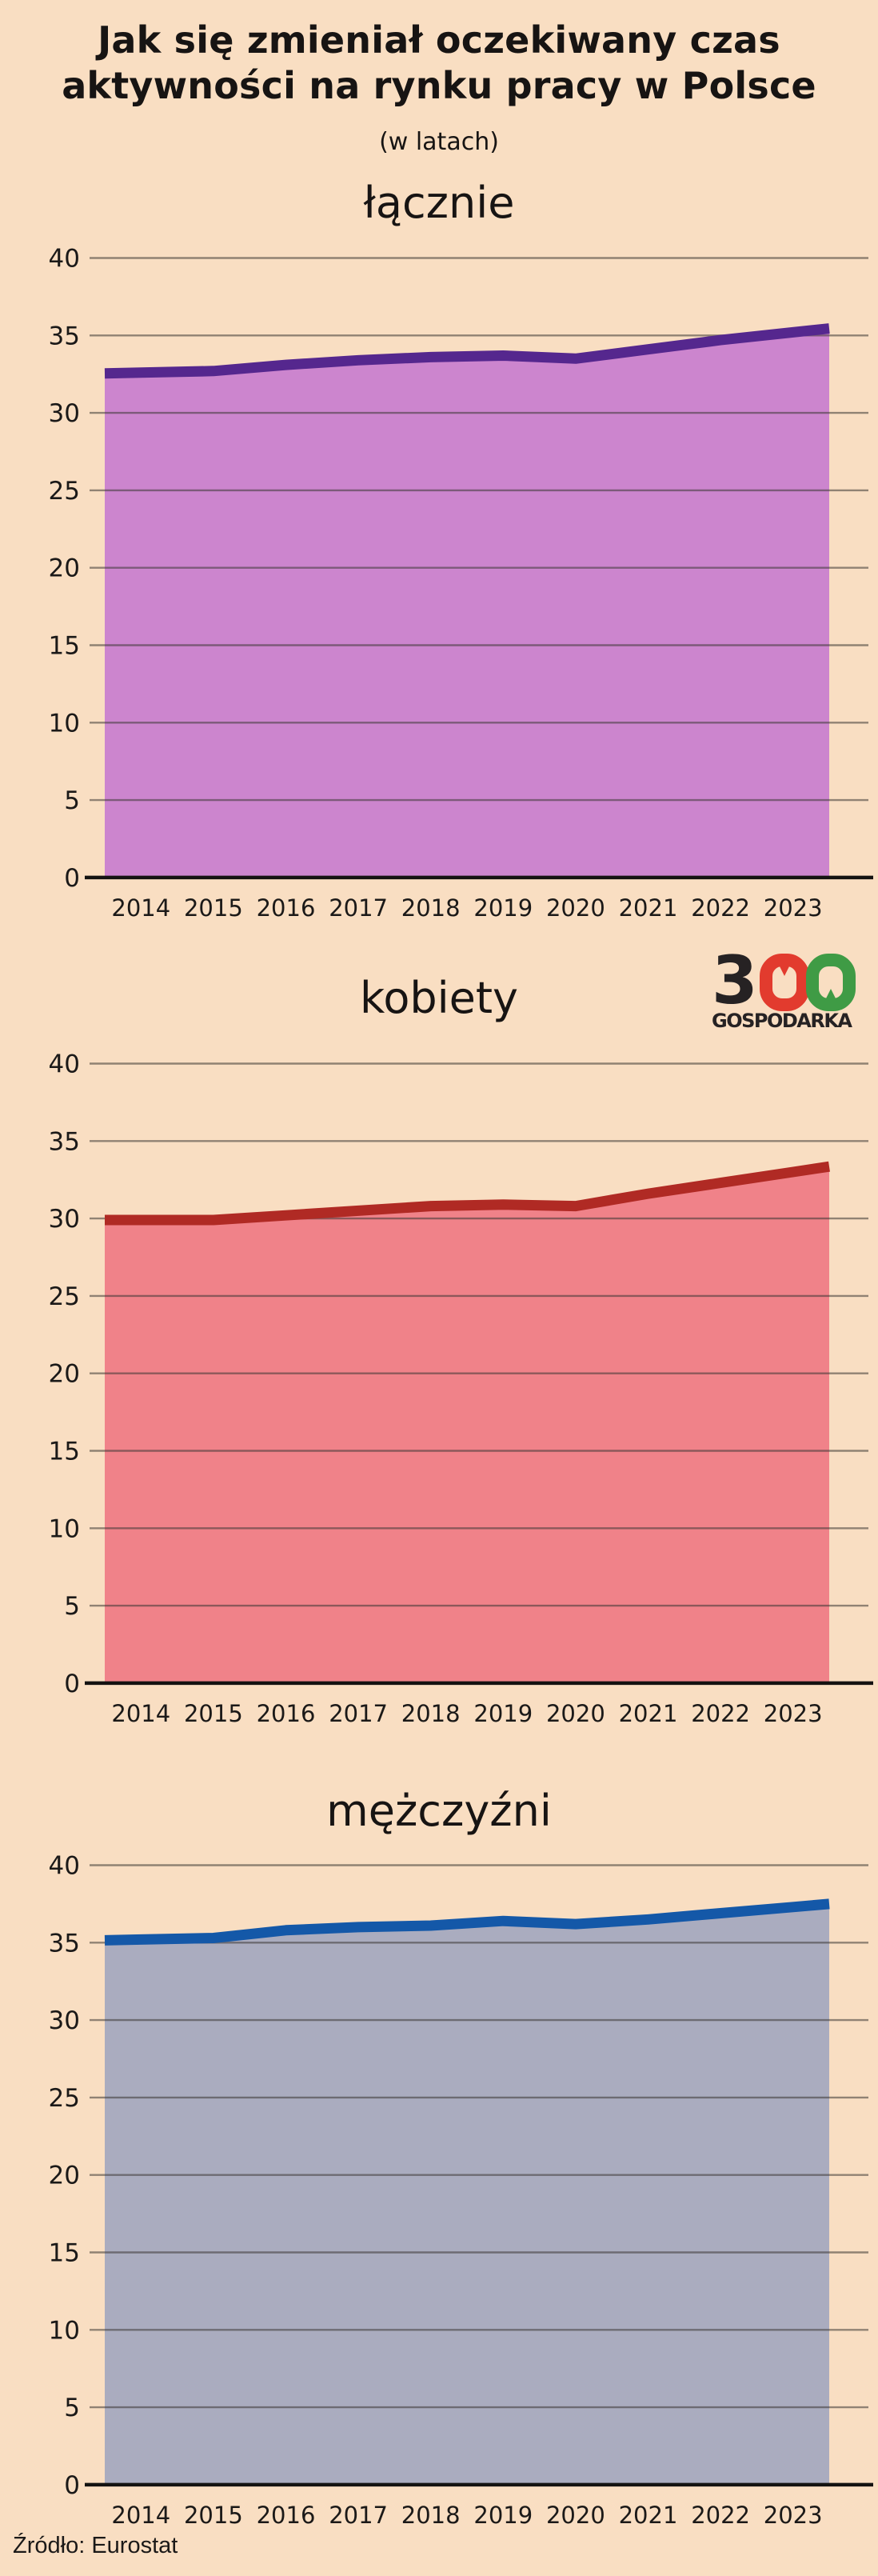 Image resolution: width=878 pixels, height=2576 pixels. I want to click on logo-300gospodarka: 3 GOSPODARKA, so click(784, 992).